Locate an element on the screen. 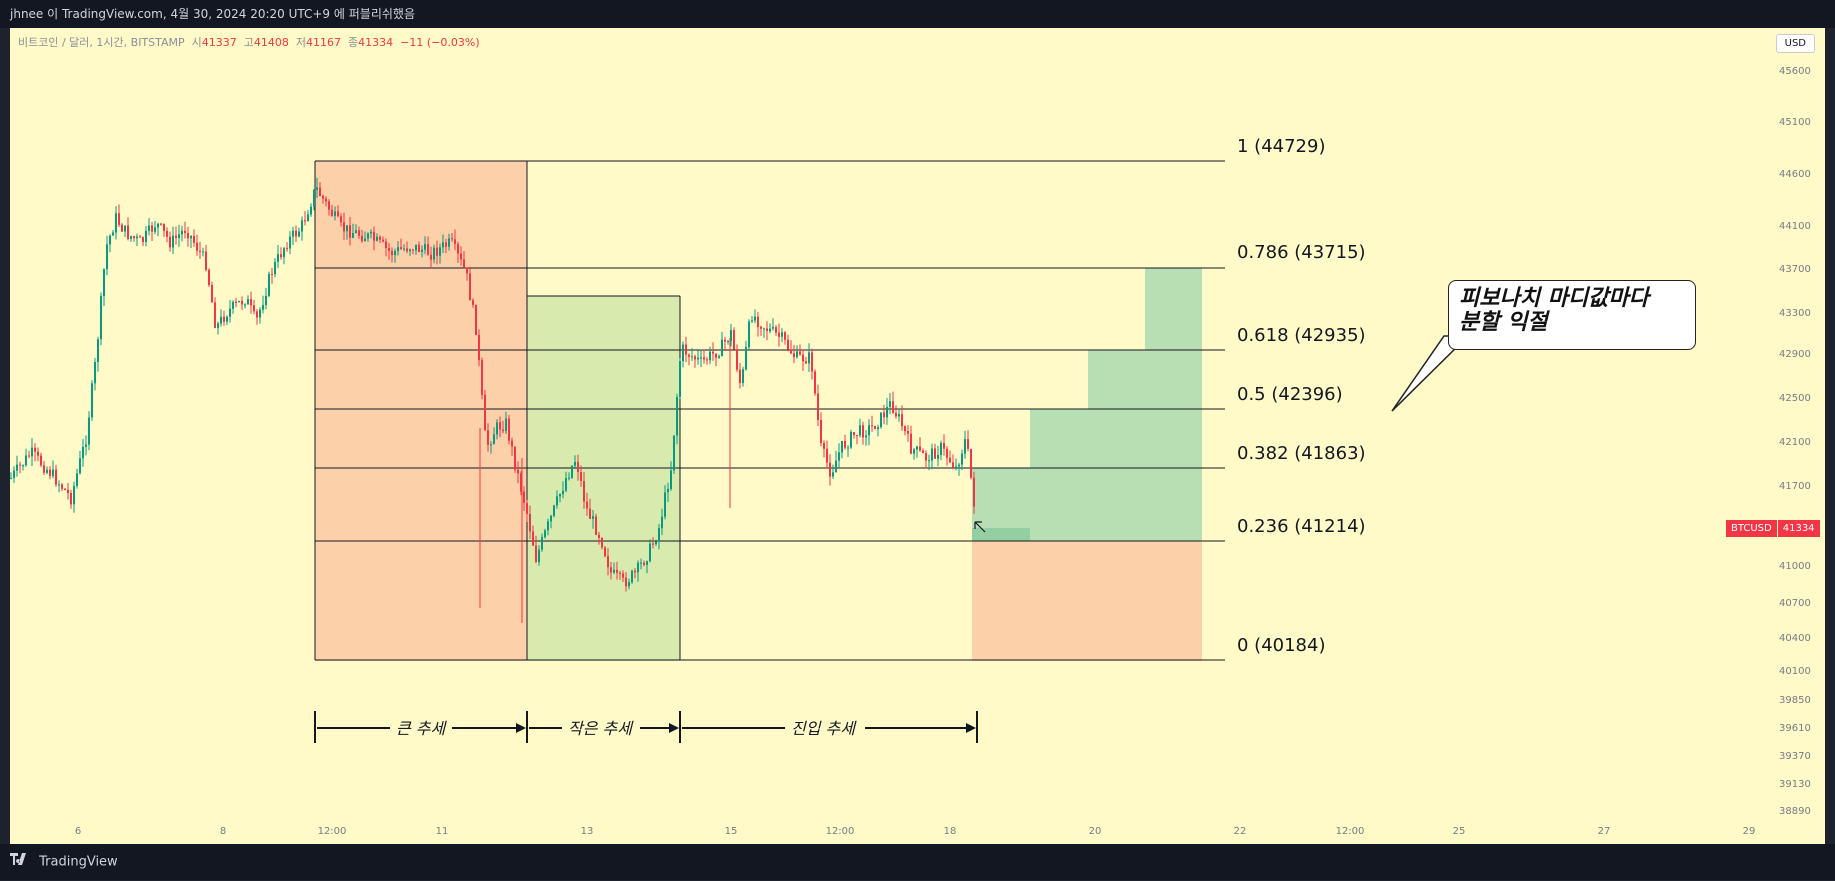  price-axis-label: 38890 is located at coordinates (1795, 811).